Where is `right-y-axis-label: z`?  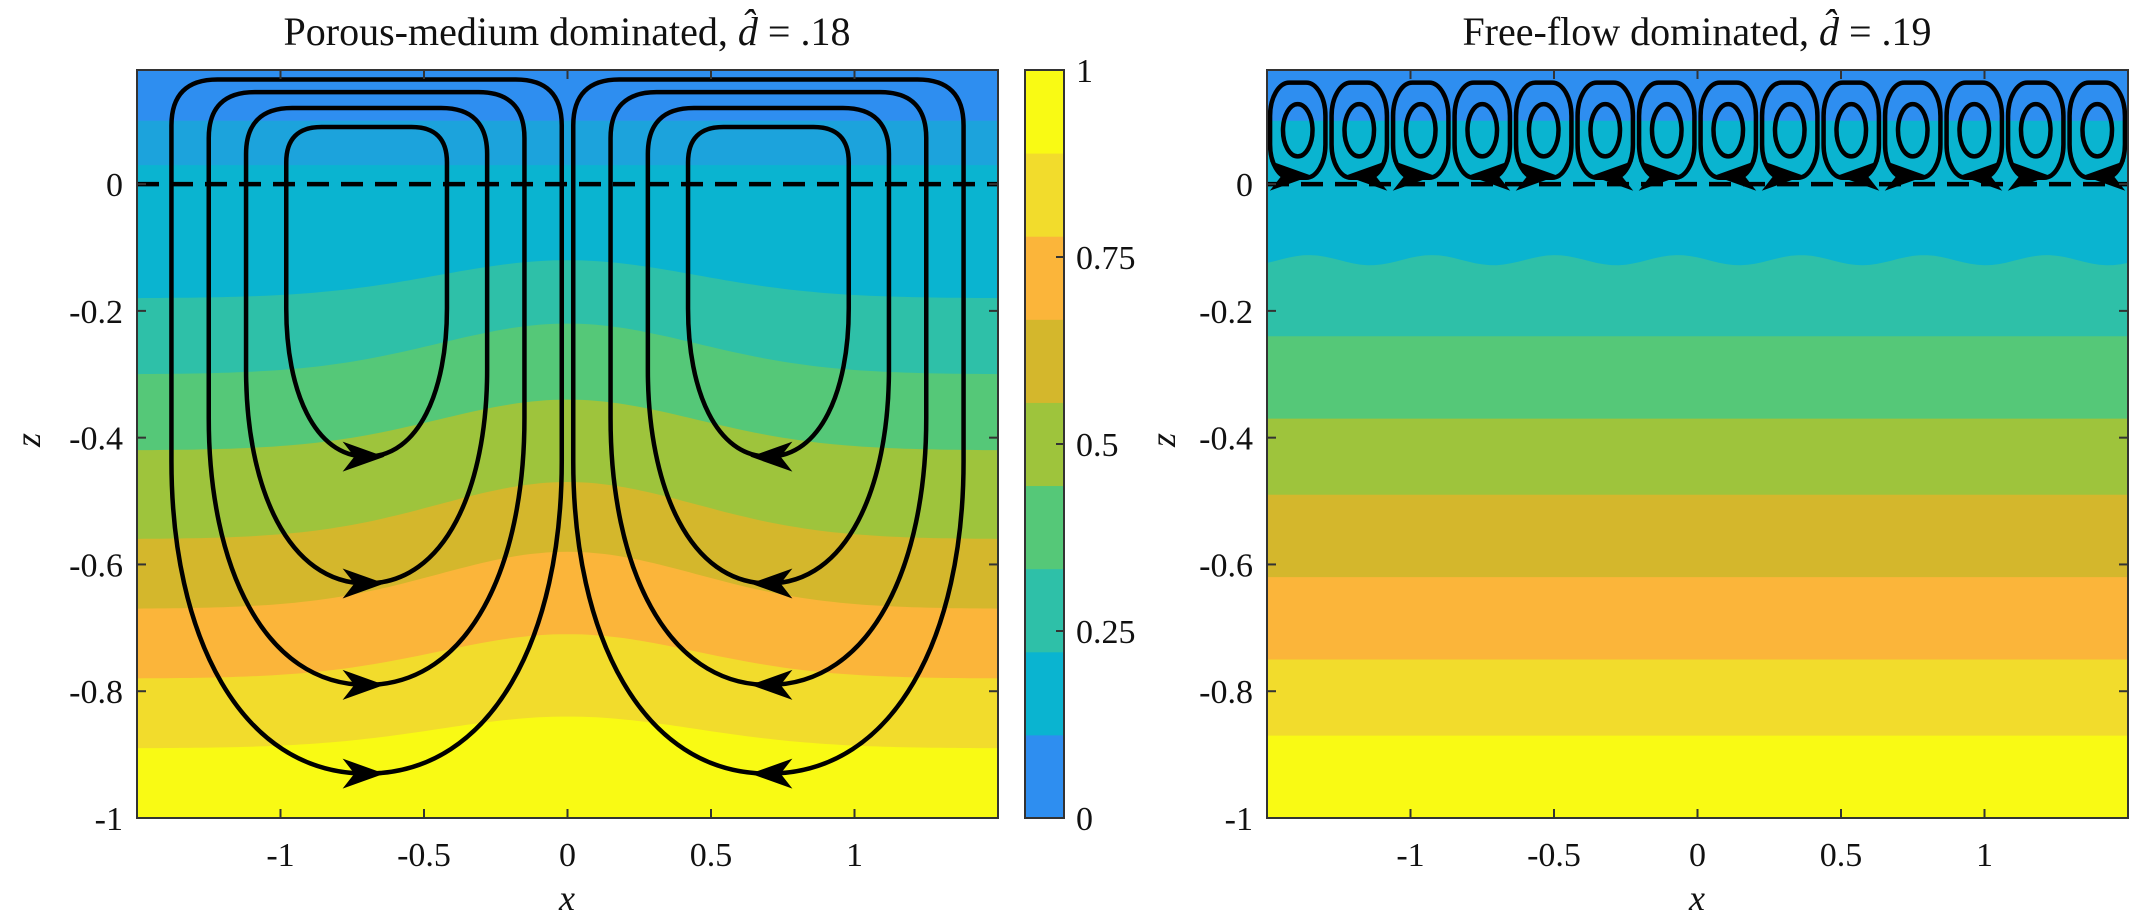 right-y-axis-label: z is located at coordinates (1163, 440).